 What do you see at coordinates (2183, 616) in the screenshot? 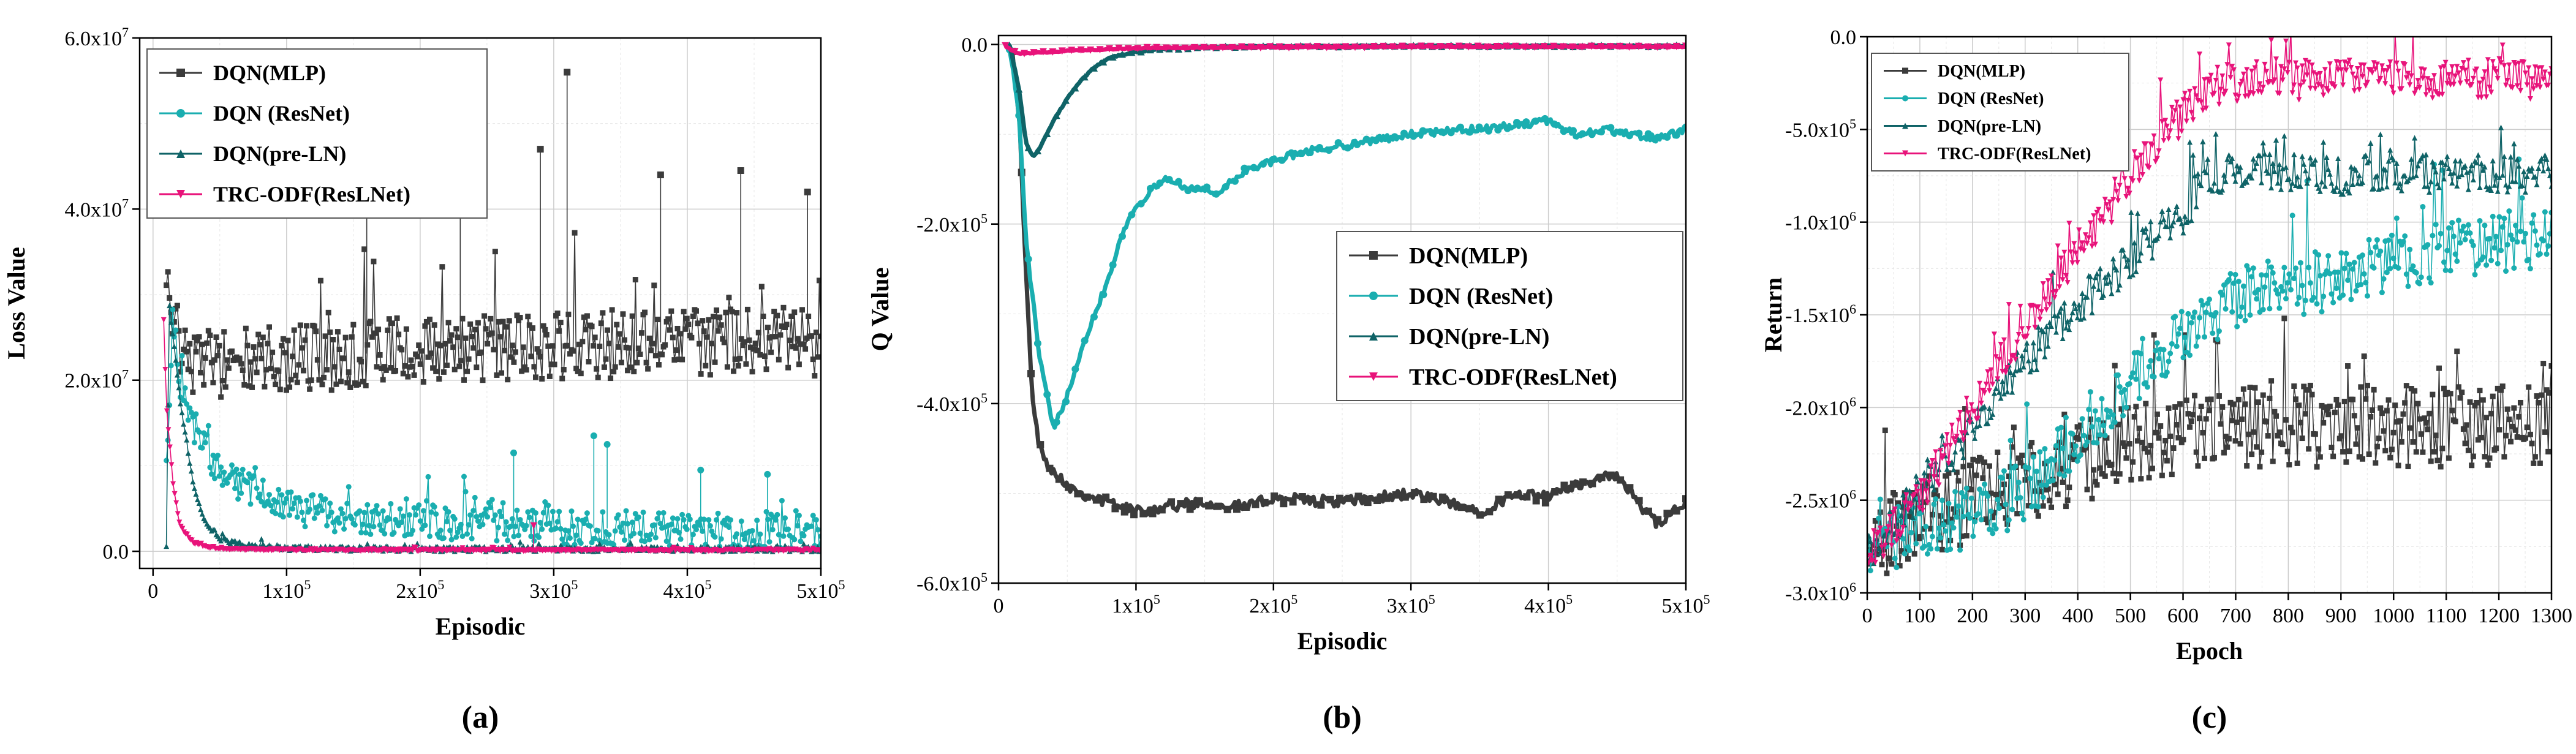
I see `x-tick-label: 600` at bounding box center [2183, 616].